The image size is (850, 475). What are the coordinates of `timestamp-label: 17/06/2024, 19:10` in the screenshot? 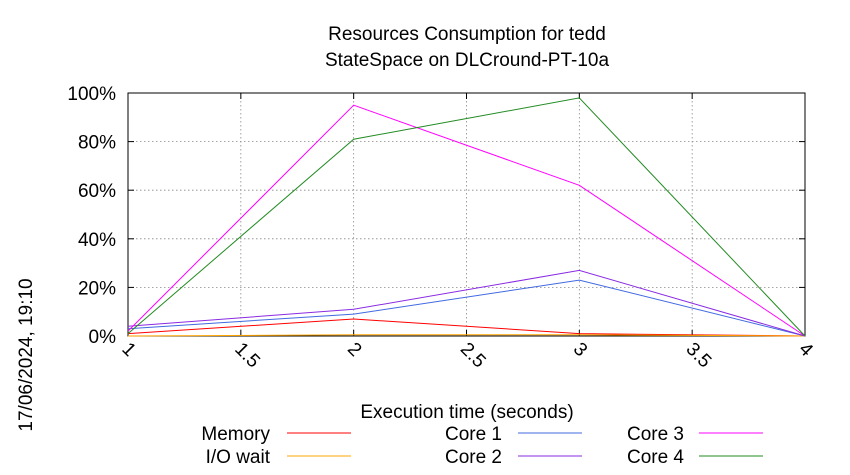 It's located at (26, 354).